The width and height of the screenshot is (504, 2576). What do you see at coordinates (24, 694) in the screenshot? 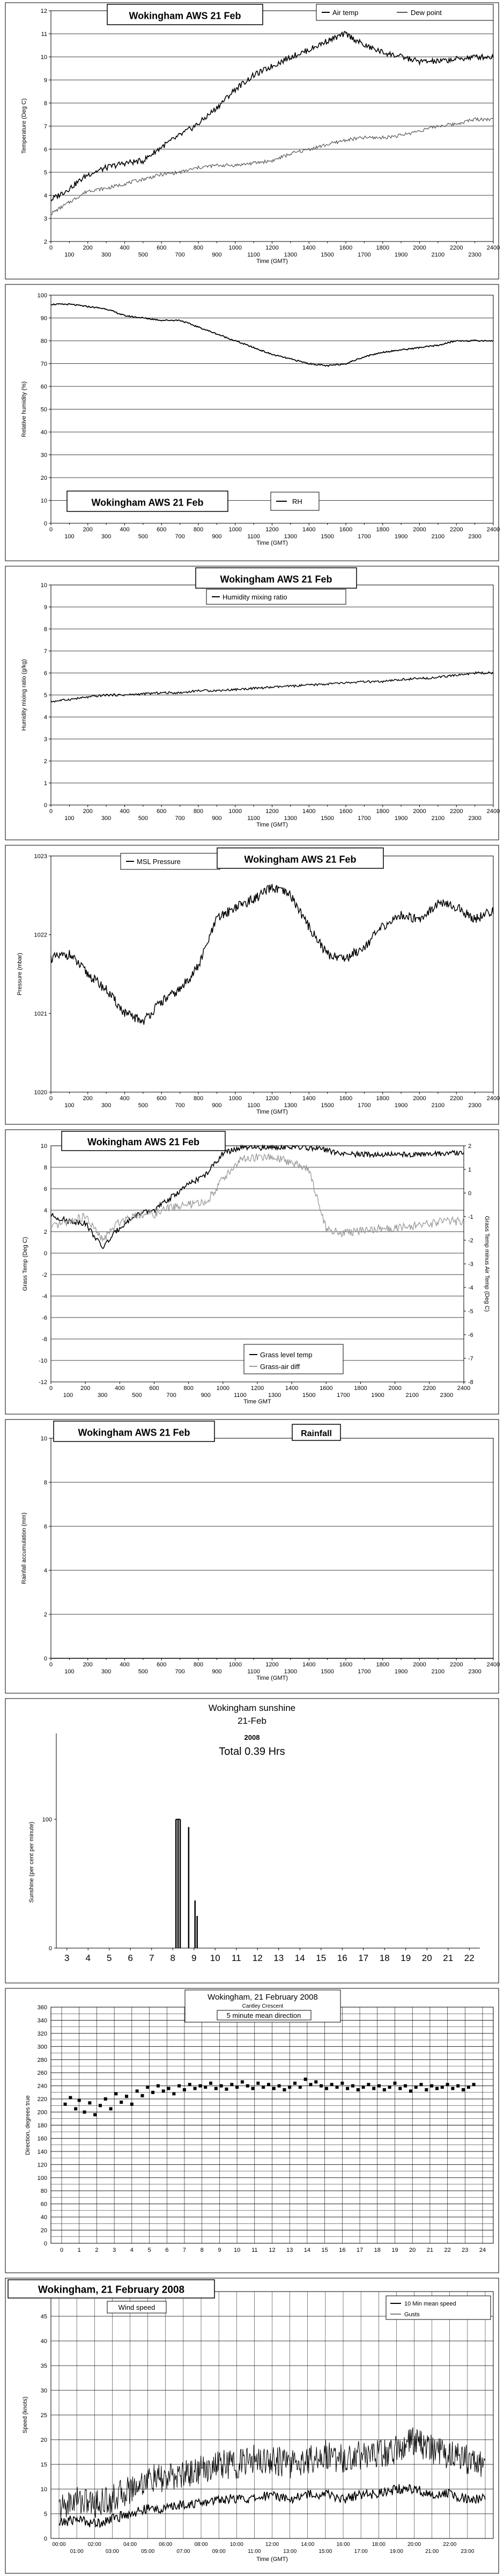
I see `y-axis-label: Humidity mixing ratio (g/kg)` at bounding box center [24, 694].